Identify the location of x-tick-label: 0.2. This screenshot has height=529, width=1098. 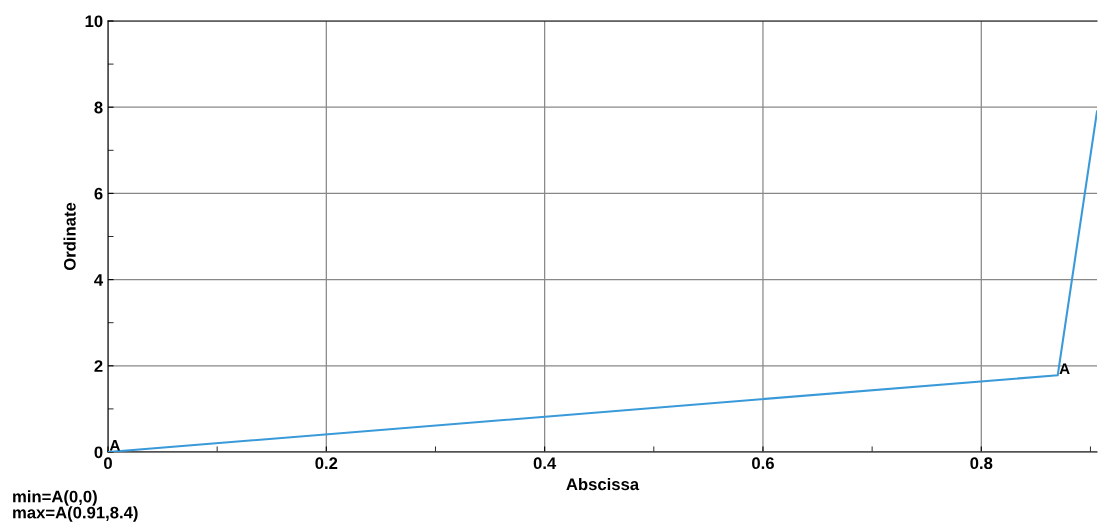
(326, 463).